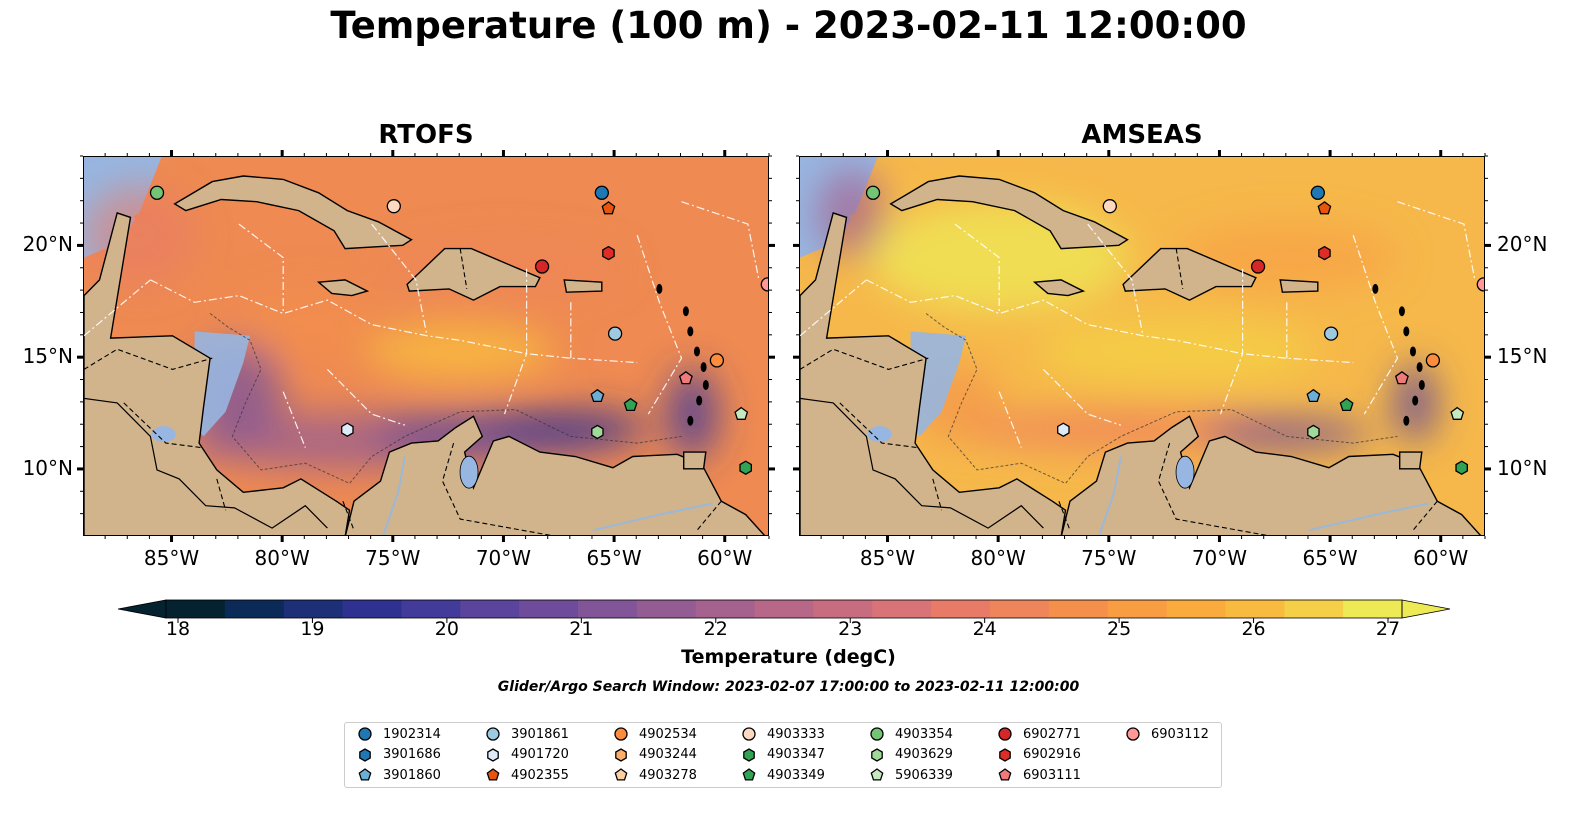 The image size is (1577, 827). What do you see at coordinates (1052, 775) in the screenshot?
I see `legend-label: 6903111` at bounding box center [1052, 775].